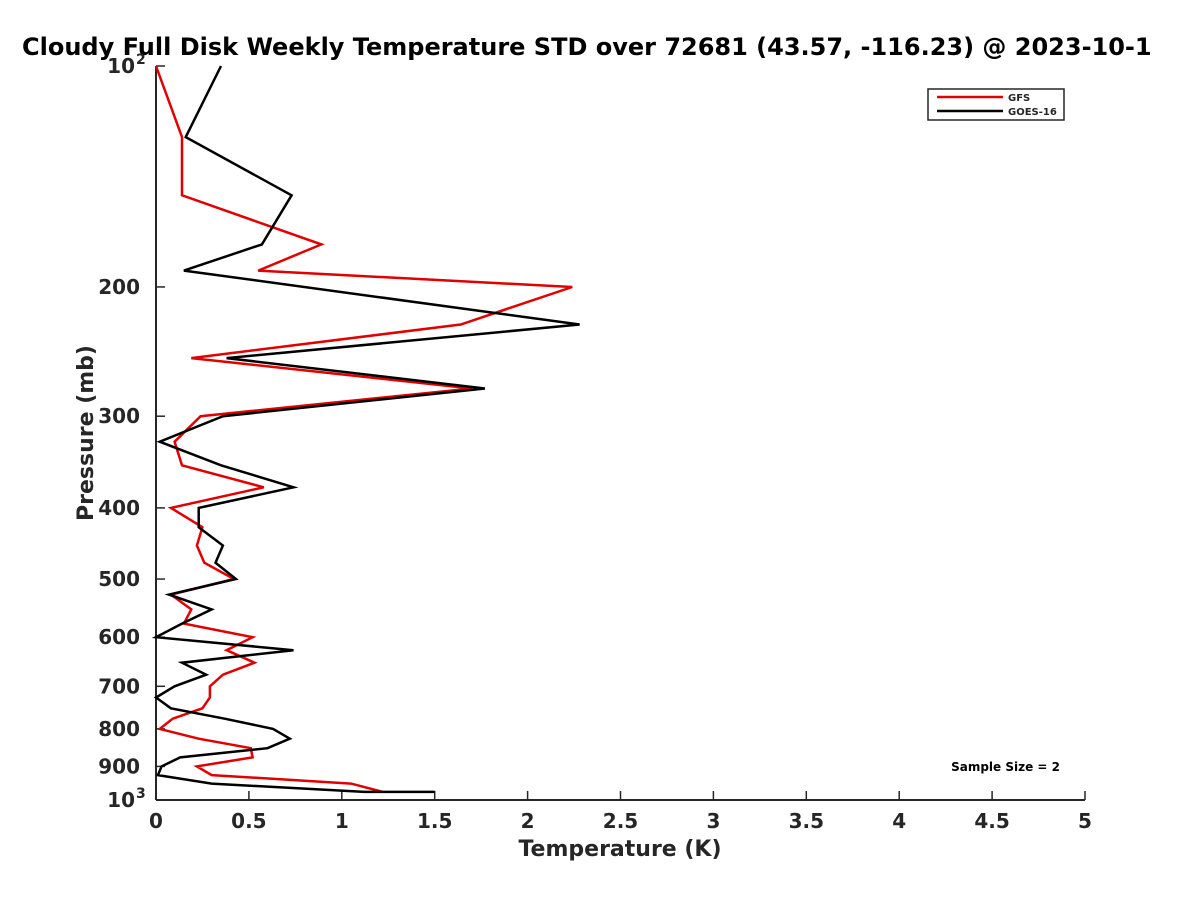 The image size is (1200, 904). What do you see at coordinates (1019, 98) in the screenshot?
I see `legend-label-gfs: GFS` at bounding box center [1019, 98].